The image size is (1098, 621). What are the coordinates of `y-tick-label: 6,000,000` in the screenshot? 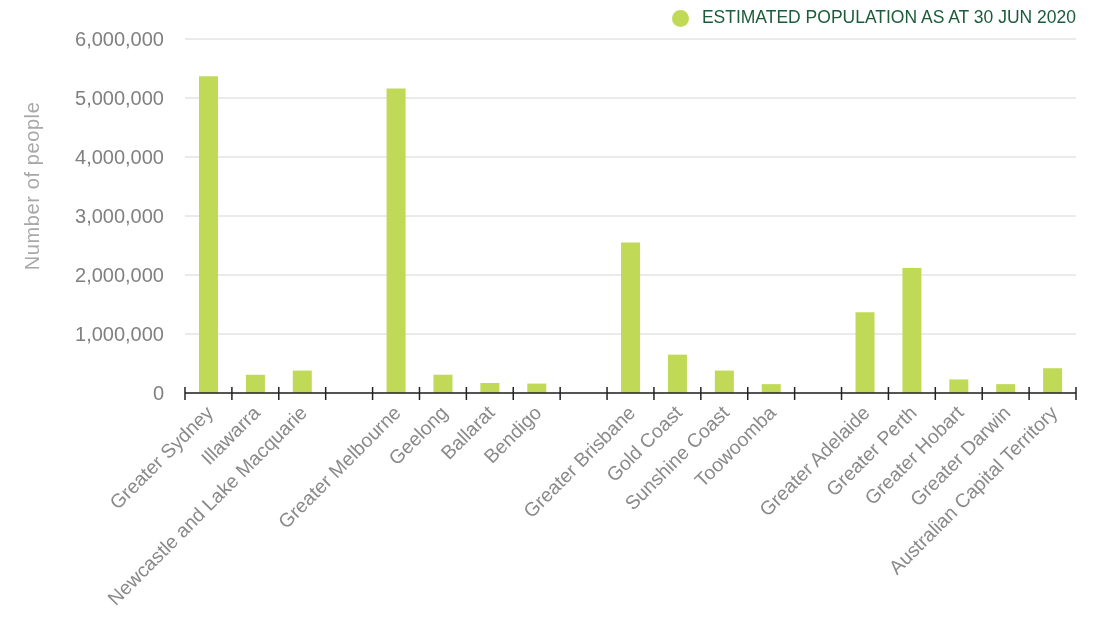 It's located at (119, 39).